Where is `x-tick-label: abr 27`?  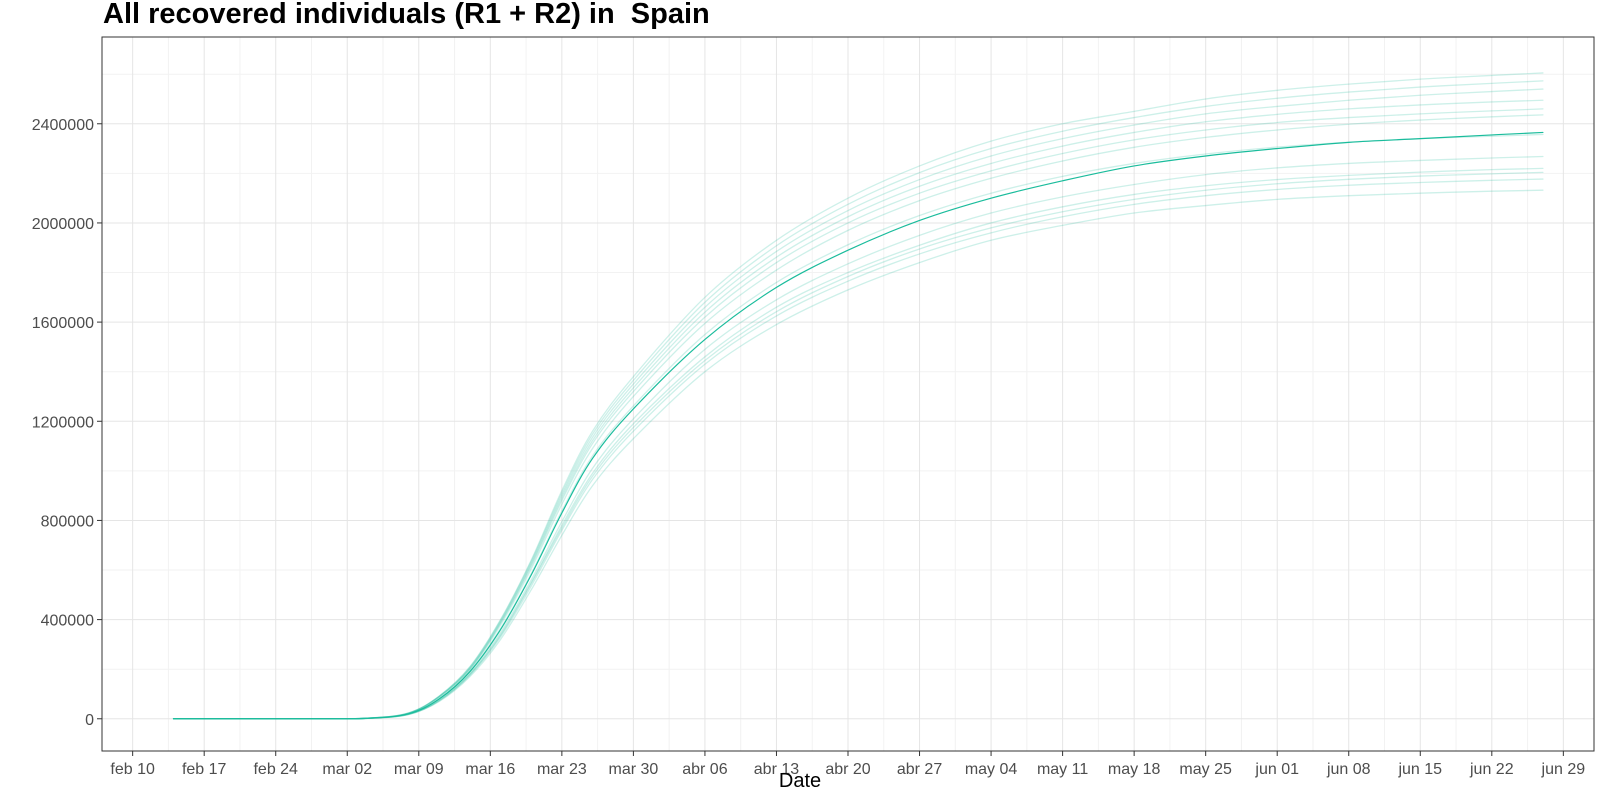
x-tick-label: abr 27 is located at coordinates (919, 769).